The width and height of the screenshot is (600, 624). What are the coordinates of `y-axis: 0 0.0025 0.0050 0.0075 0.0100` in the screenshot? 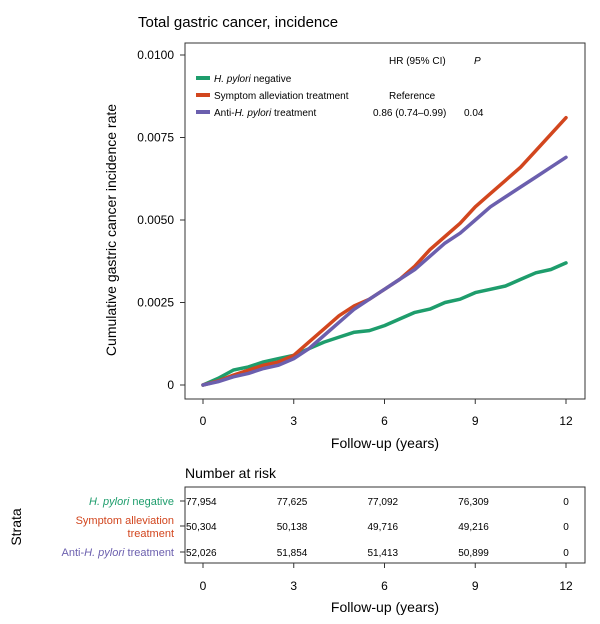 It's located at (161, 220).